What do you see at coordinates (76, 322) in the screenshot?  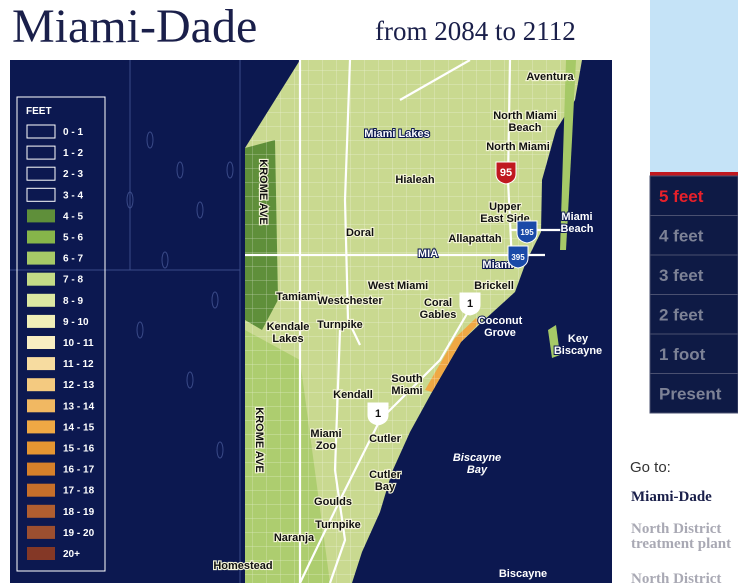 I see `legend-label: 9 - 10` at bounding box center [76, 322].